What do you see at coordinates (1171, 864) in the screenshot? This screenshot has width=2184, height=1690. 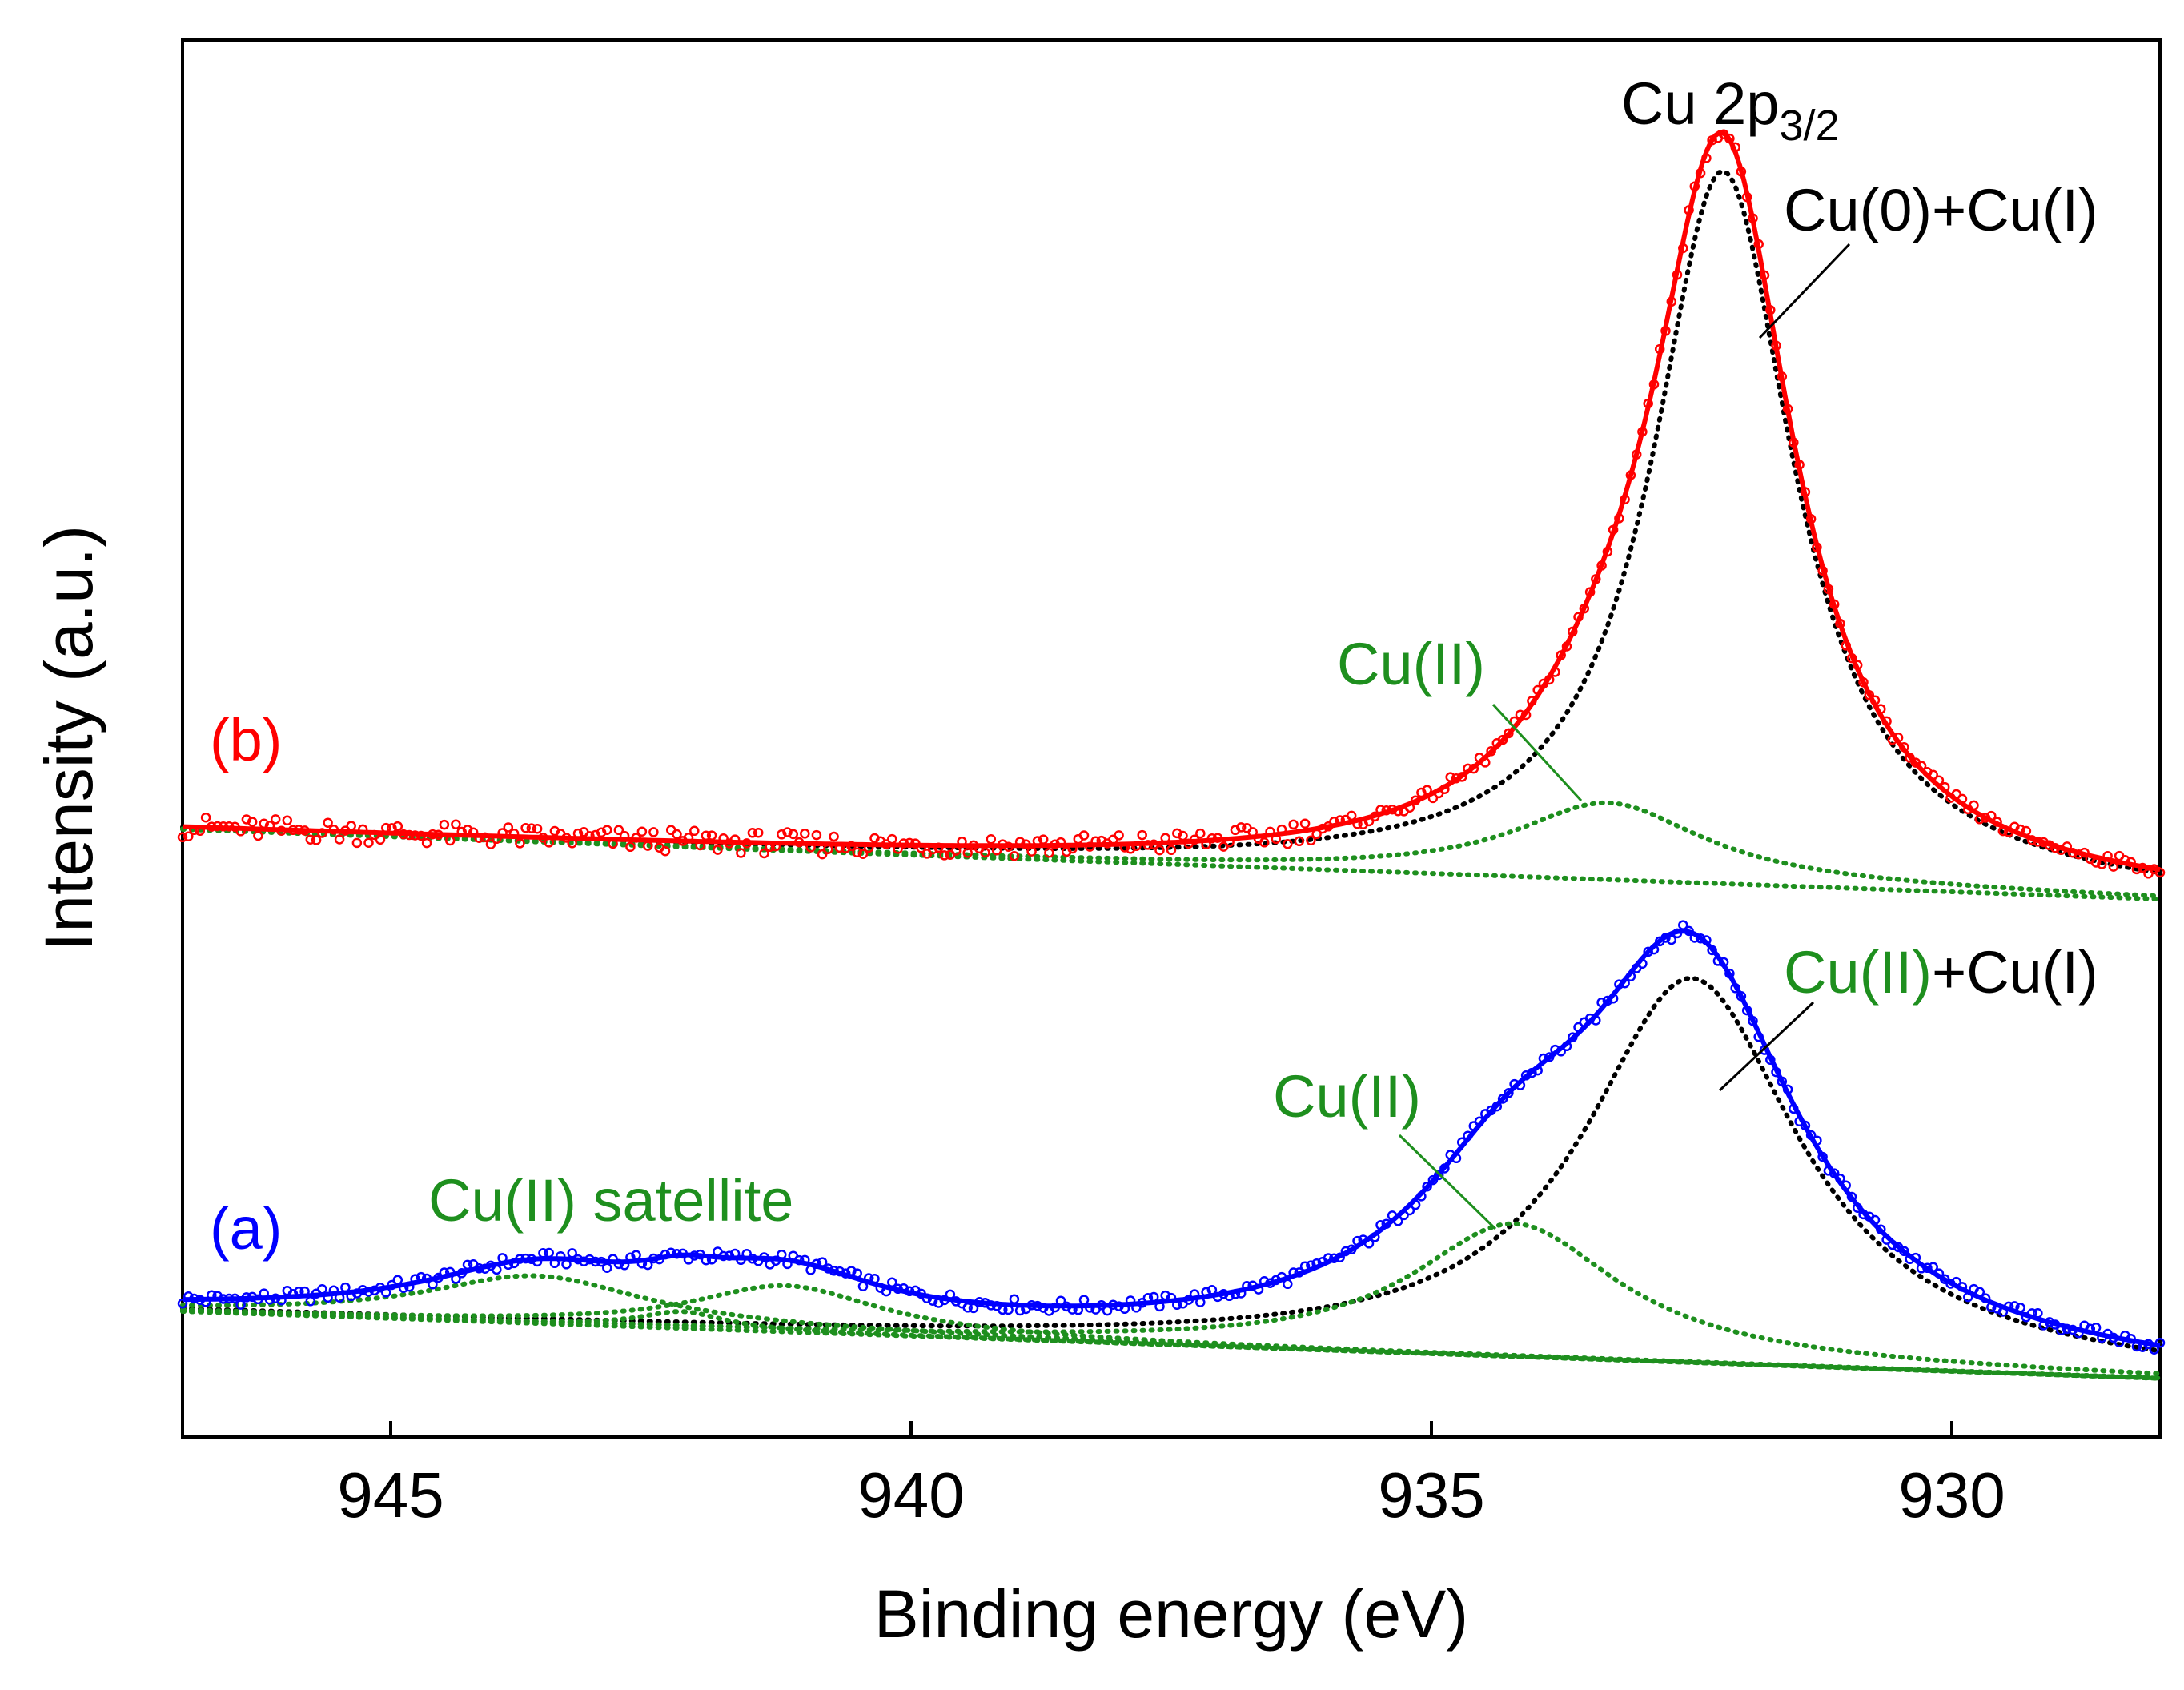 I see `baseline-curve` at bounding box center [1171, 864].